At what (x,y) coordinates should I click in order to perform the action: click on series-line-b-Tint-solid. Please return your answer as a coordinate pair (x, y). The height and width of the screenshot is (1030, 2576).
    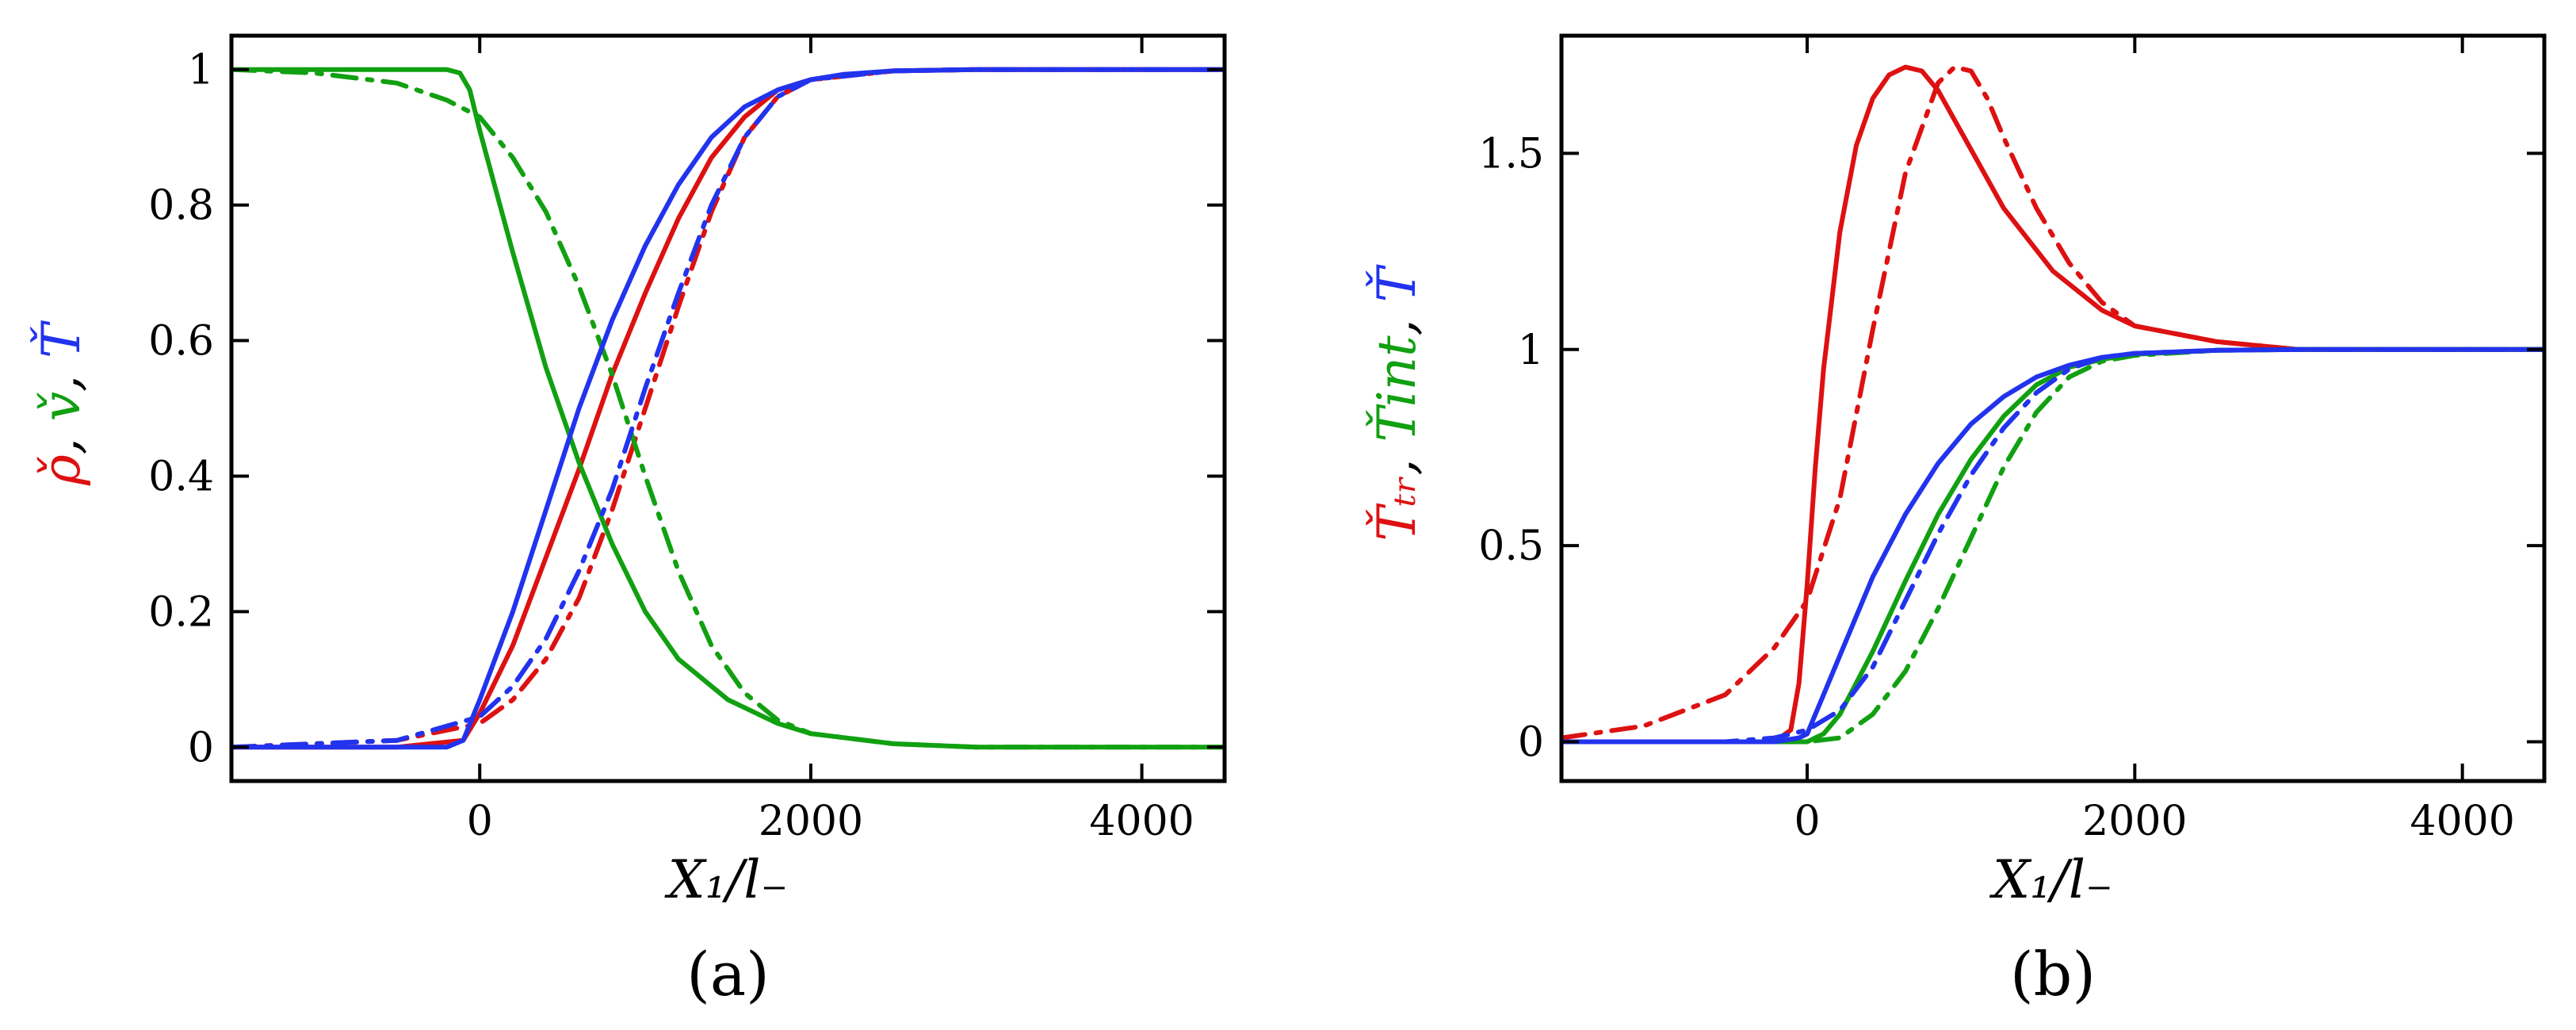
    Looking at the image, I should click on (2052, 546).